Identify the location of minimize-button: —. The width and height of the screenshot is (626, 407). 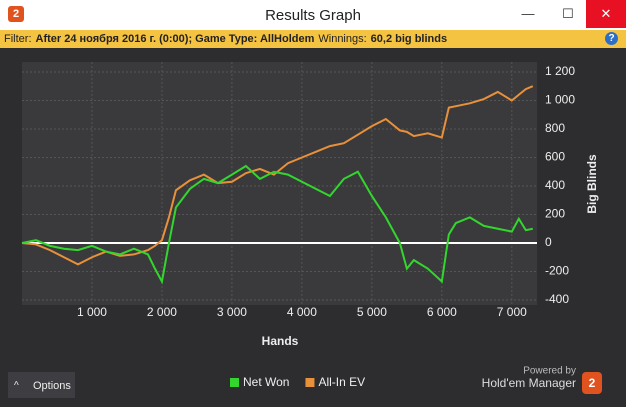
(528, 13).